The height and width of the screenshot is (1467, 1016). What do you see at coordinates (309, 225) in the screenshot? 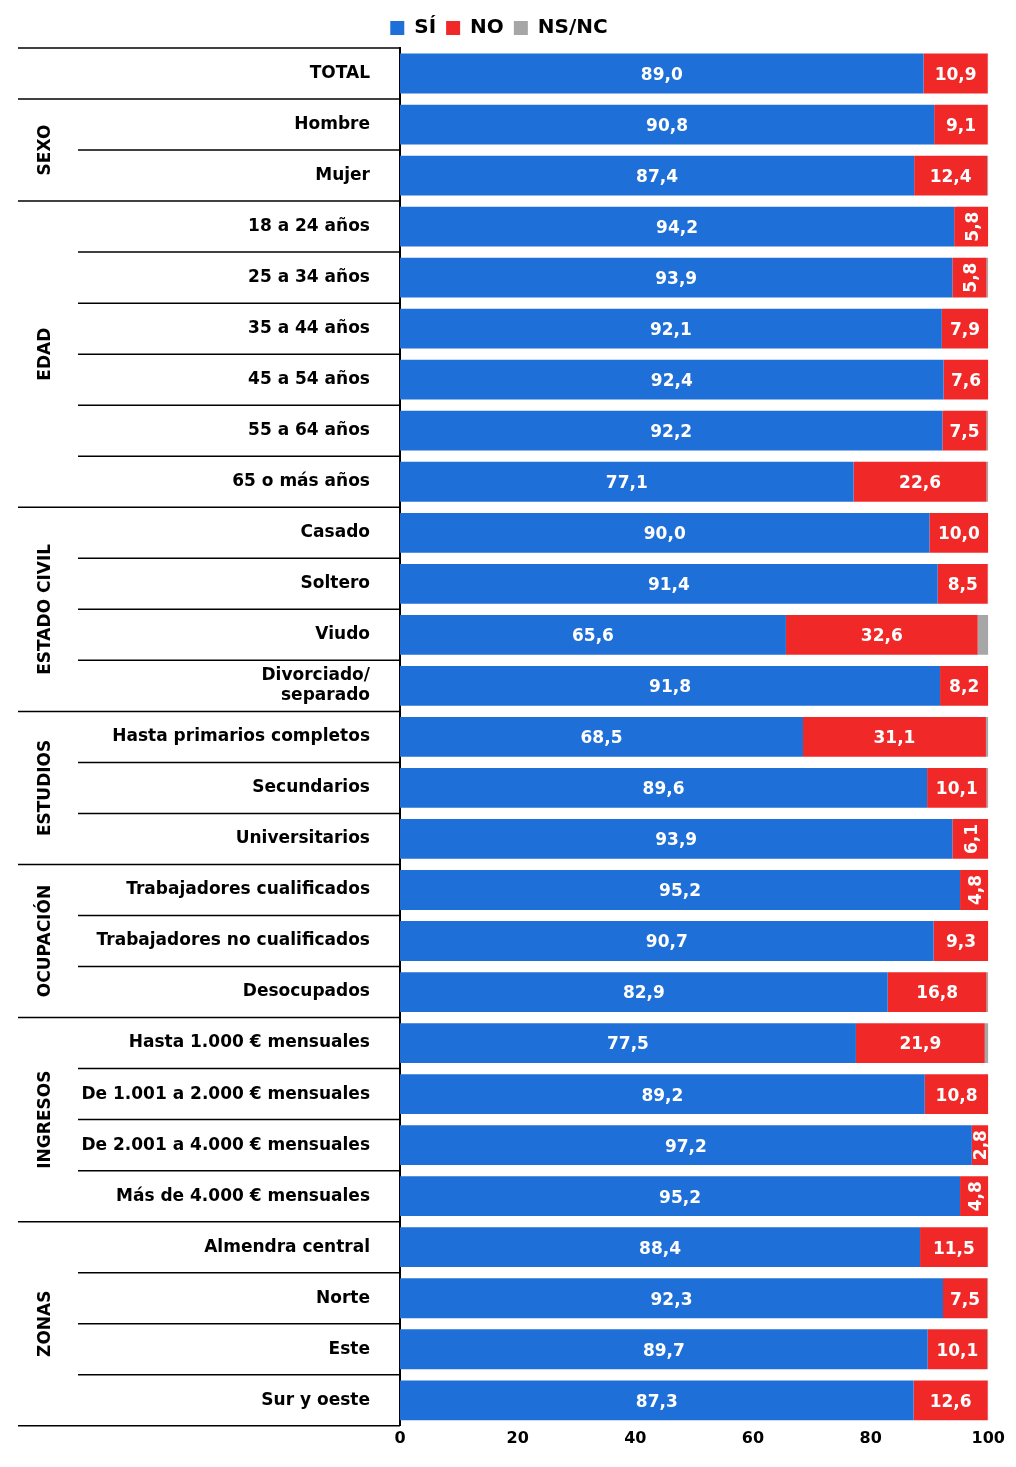
I see `y-tick-label: 18 a 24 años` at bounding box center [309, 225].